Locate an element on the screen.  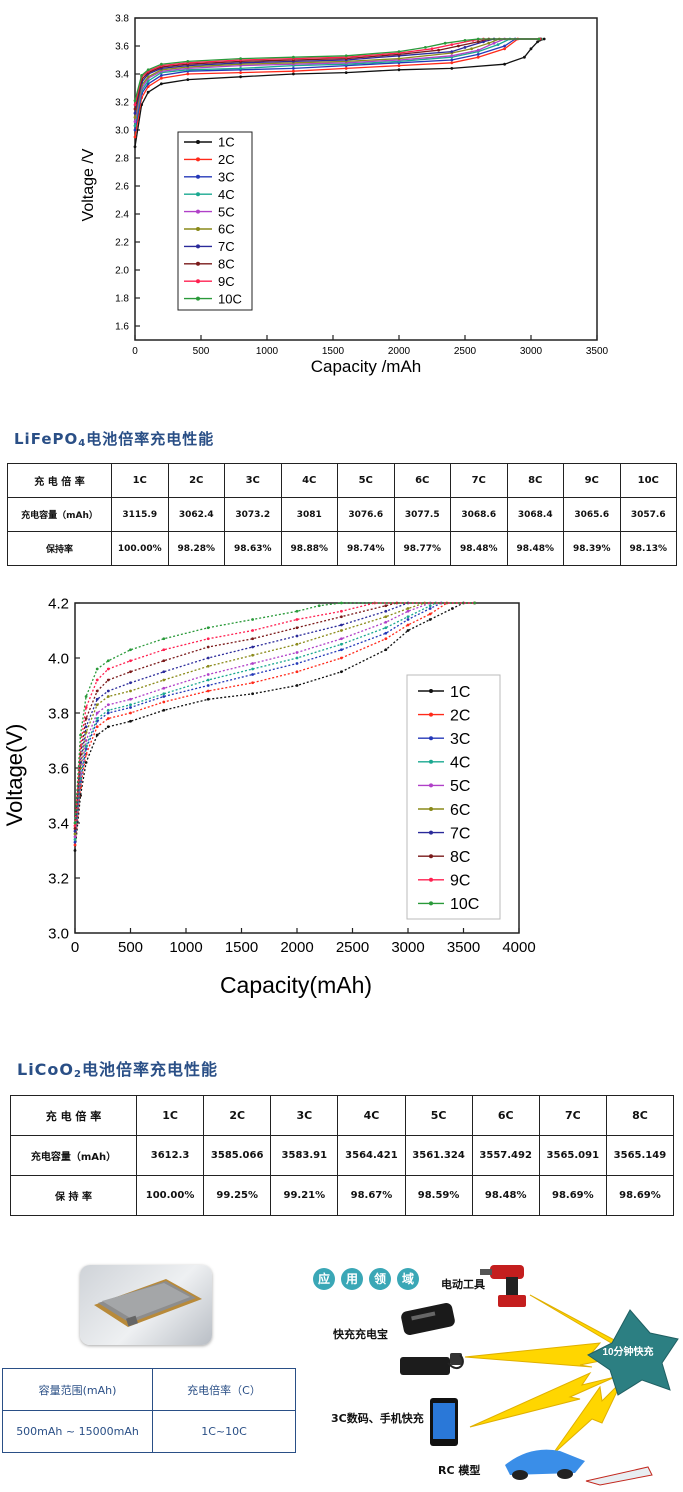
value-cell: 3585.066 is located at coordinates (237, 1155).